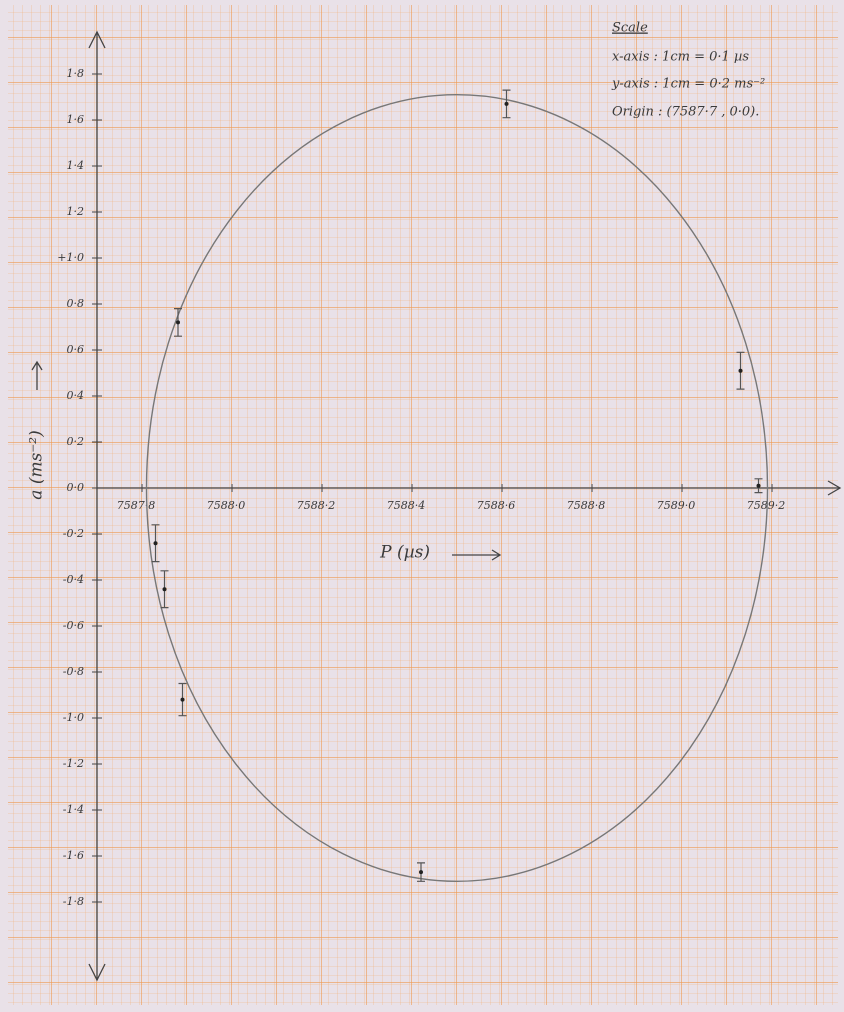 The width and height of the screenshot is (844, 1012). What do you see at coordinates (586, 505) in the screenshot?
I see `x-tick-label: 7588·8` at bounding box center [586, 505].